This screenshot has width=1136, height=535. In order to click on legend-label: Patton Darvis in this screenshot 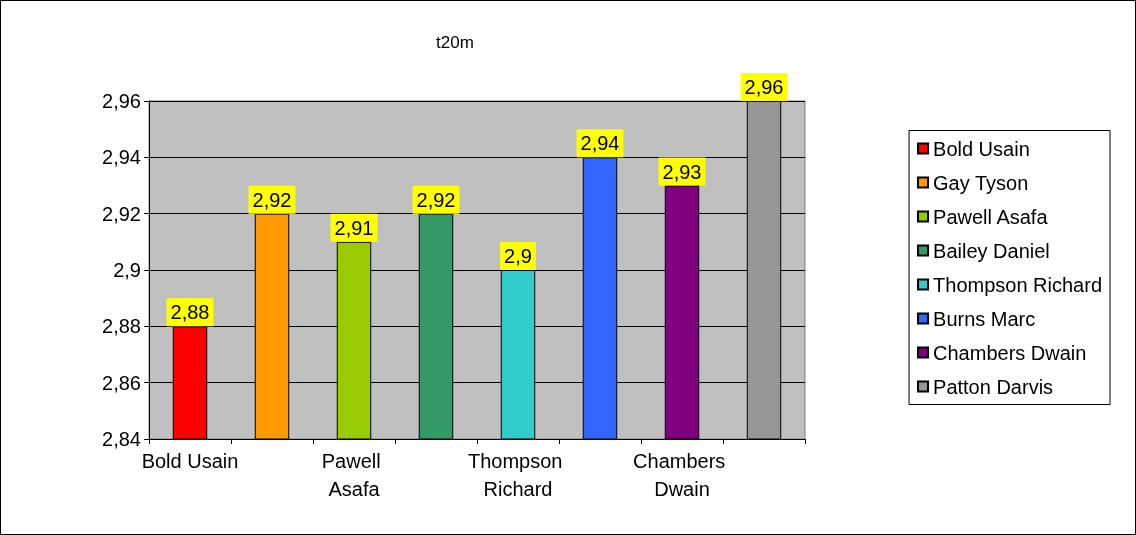, I will do `click(993, 386)`.